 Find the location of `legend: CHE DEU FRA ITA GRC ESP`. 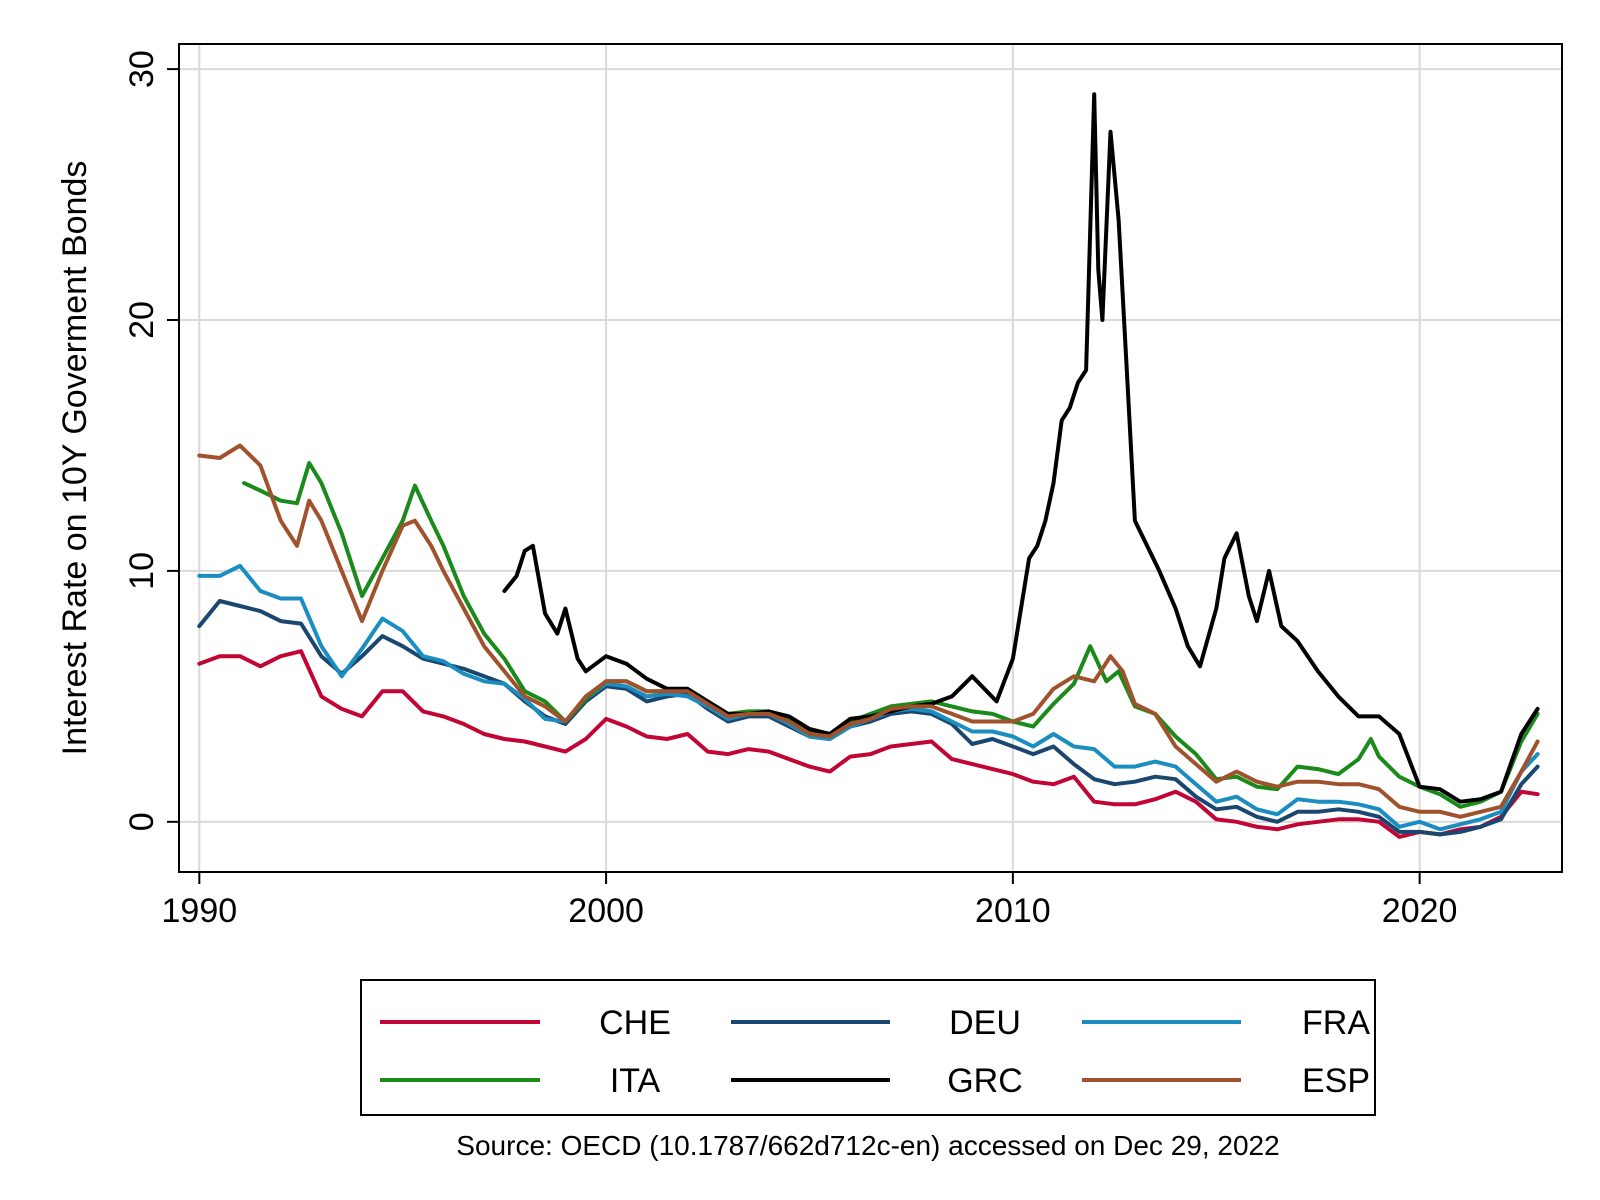

legend: CHE DEU FRA ITA GRC ESP is located at coordinates (868, 1047).